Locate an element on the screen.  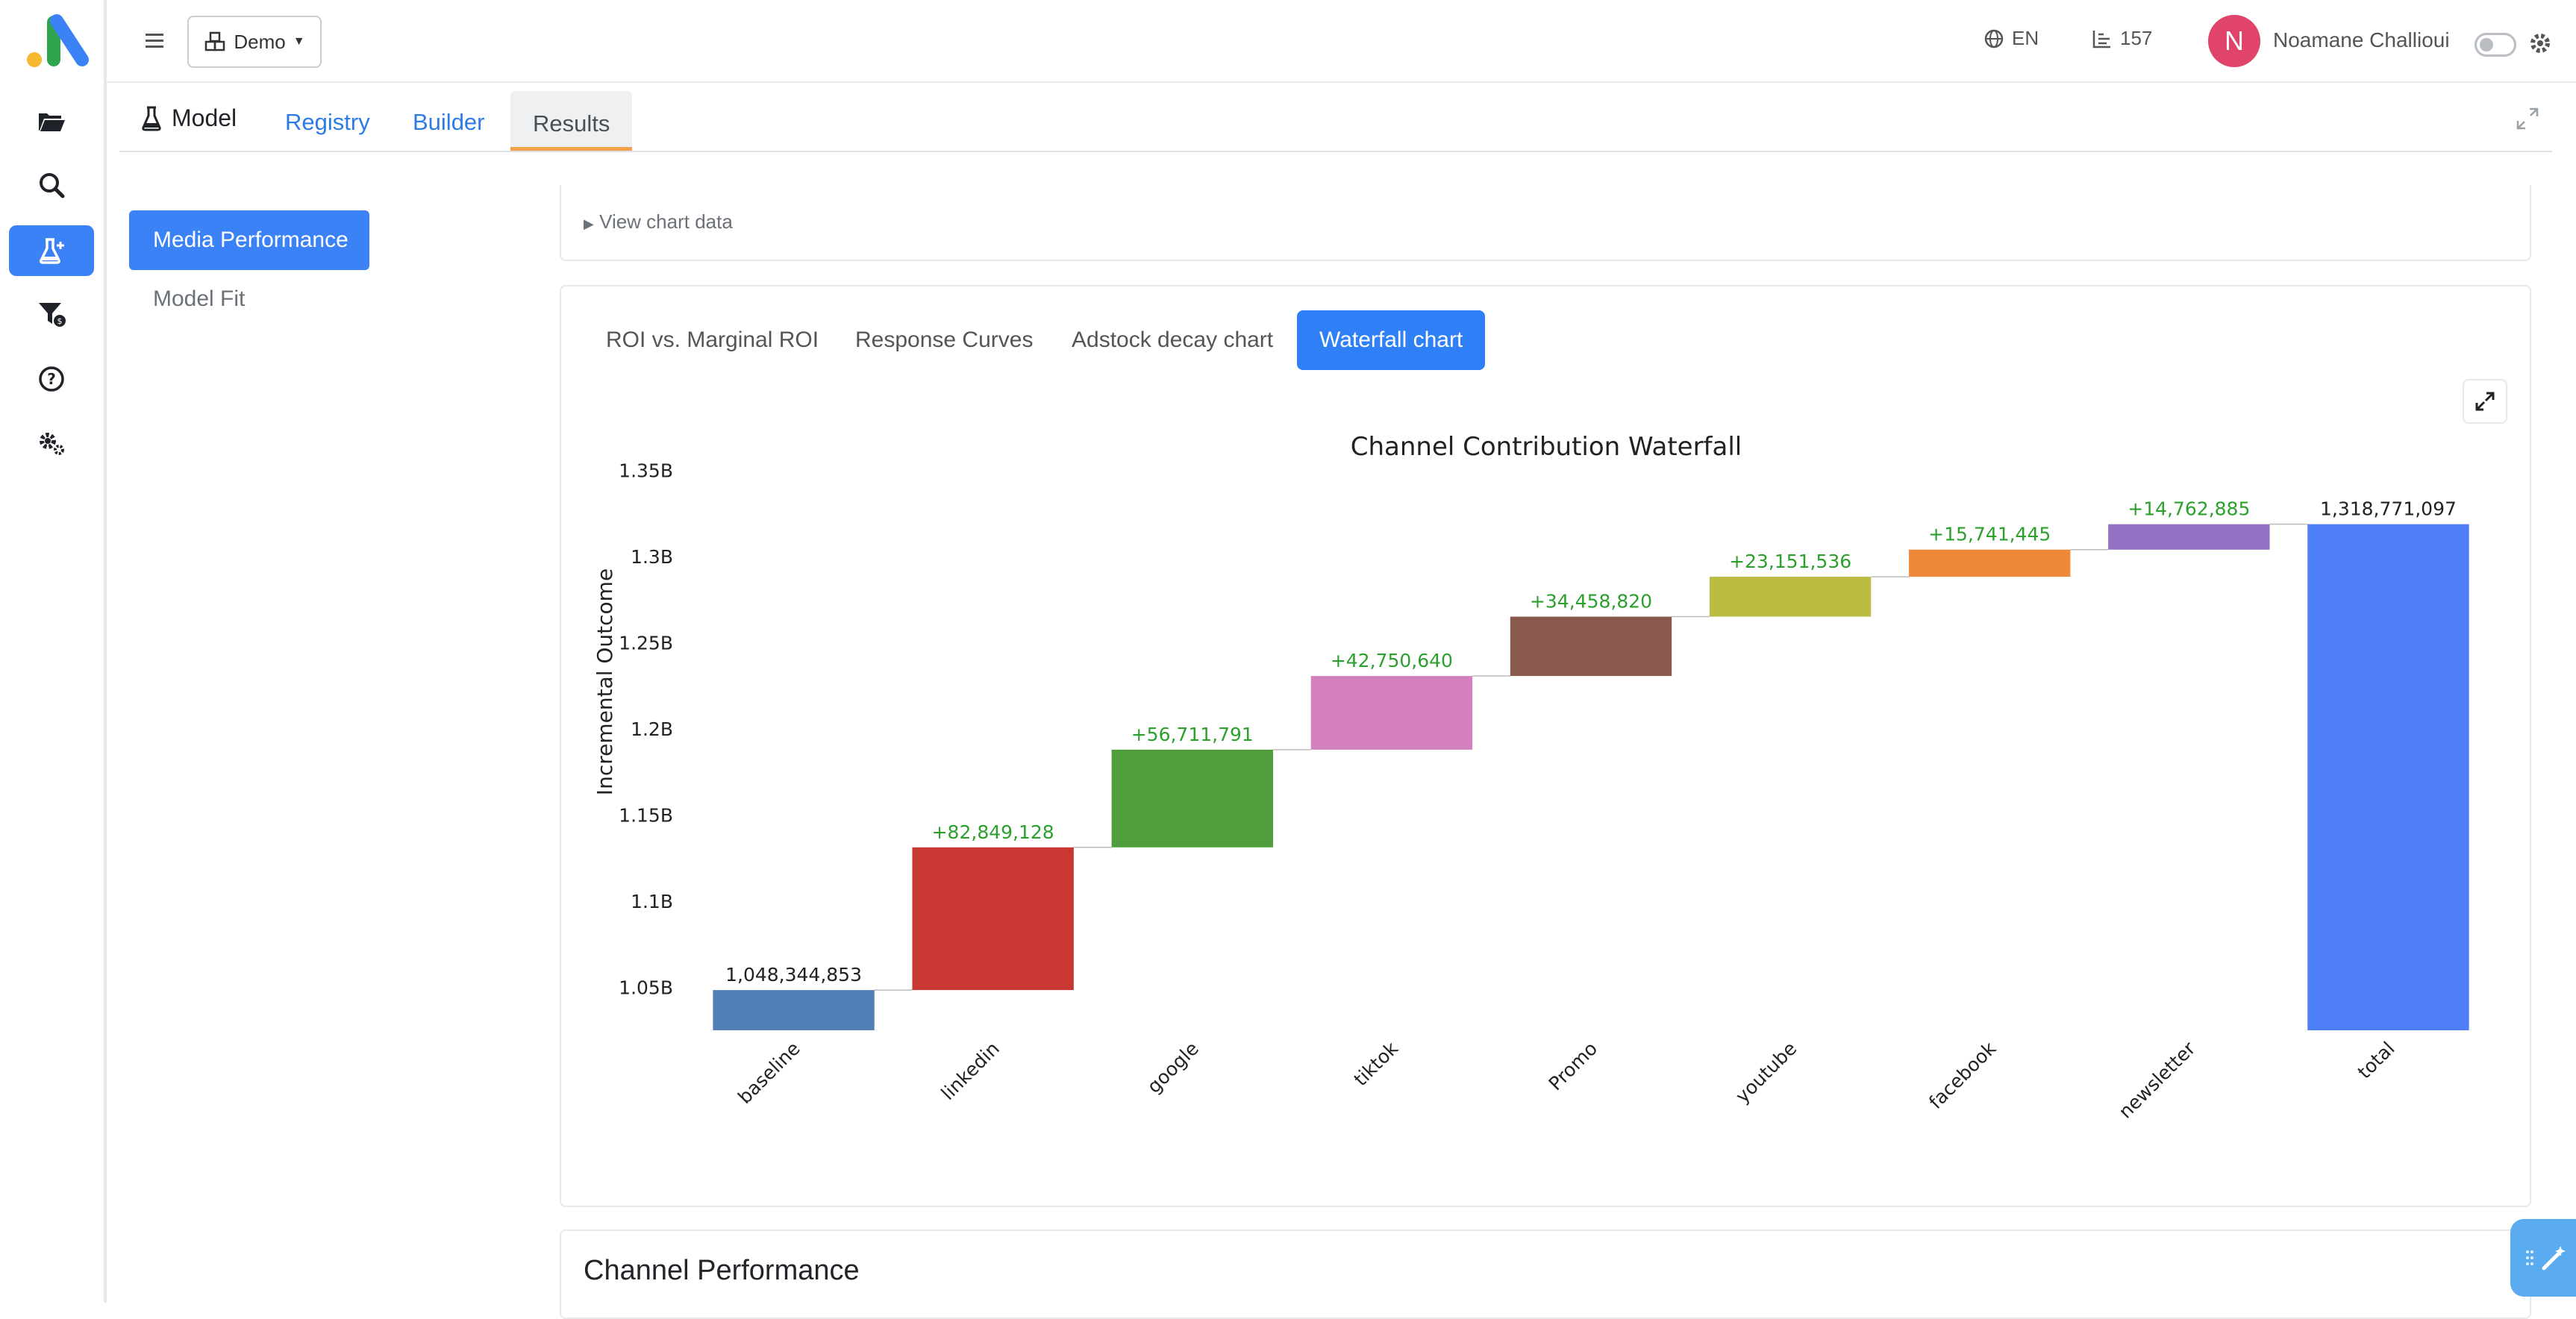
sidebar-item-folders is located at coordinates (51, 121).